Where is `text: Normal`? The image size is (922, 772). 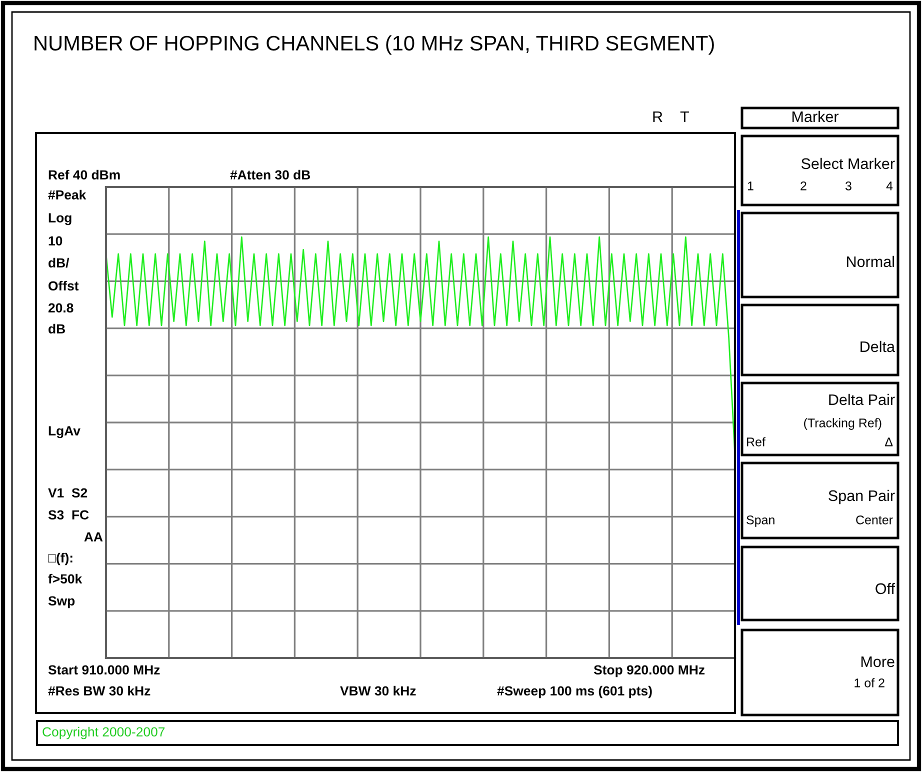
text: Normal is located at coordinates (870, 262).